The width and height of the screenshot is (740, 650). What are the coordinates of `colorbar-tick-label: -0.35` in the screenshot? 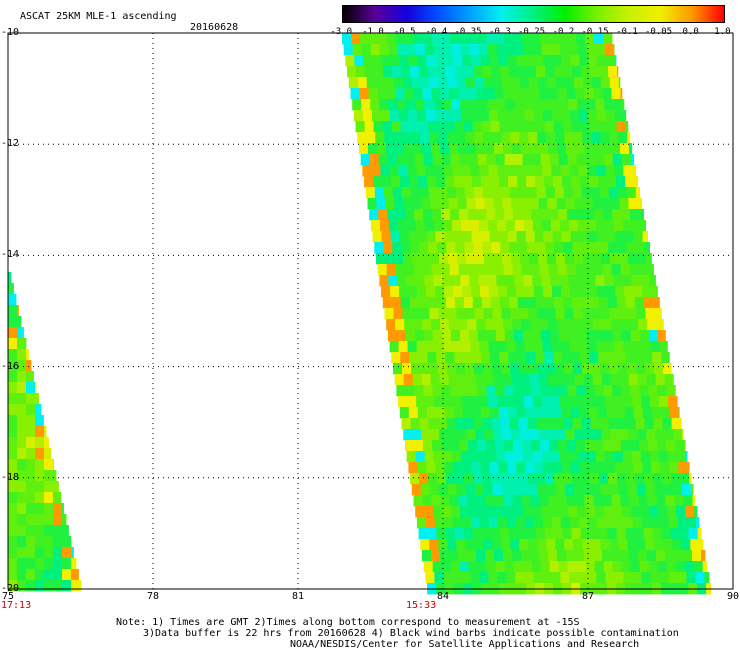 It's located at (468, 32).